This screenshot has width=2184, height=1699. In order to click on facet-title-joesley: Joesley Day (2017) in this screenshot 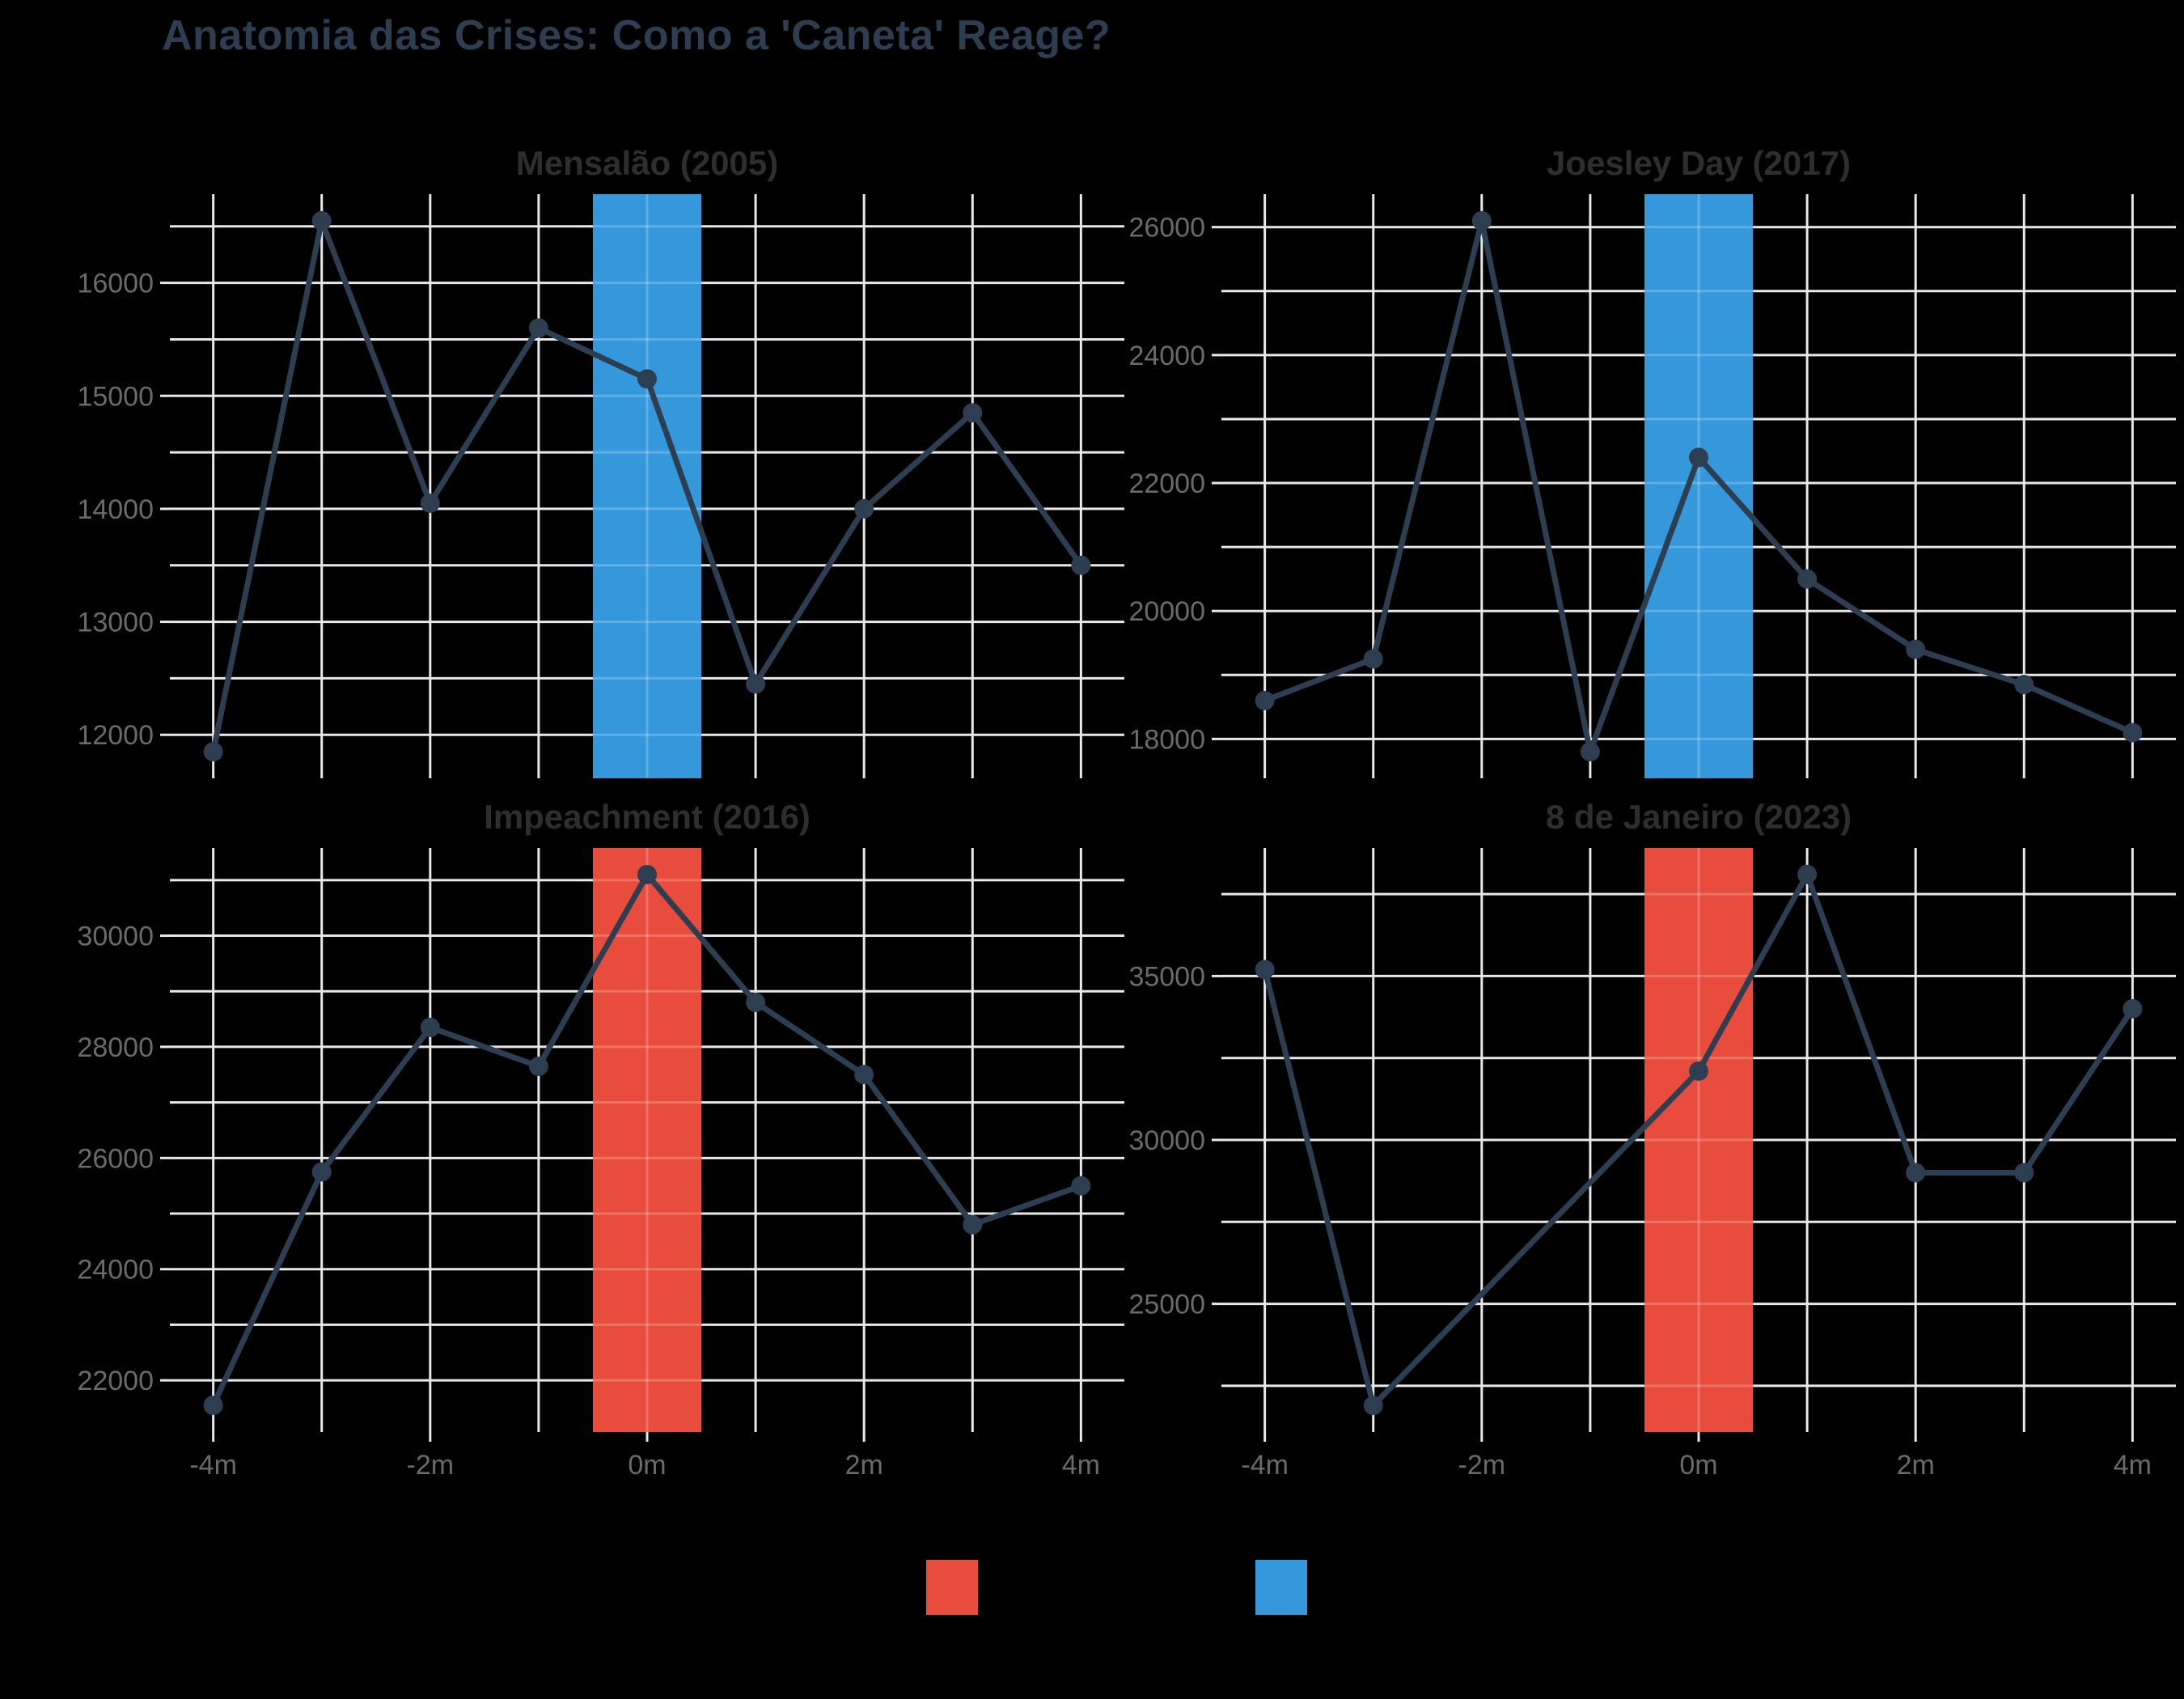, I will do `click(1699, 163)`.